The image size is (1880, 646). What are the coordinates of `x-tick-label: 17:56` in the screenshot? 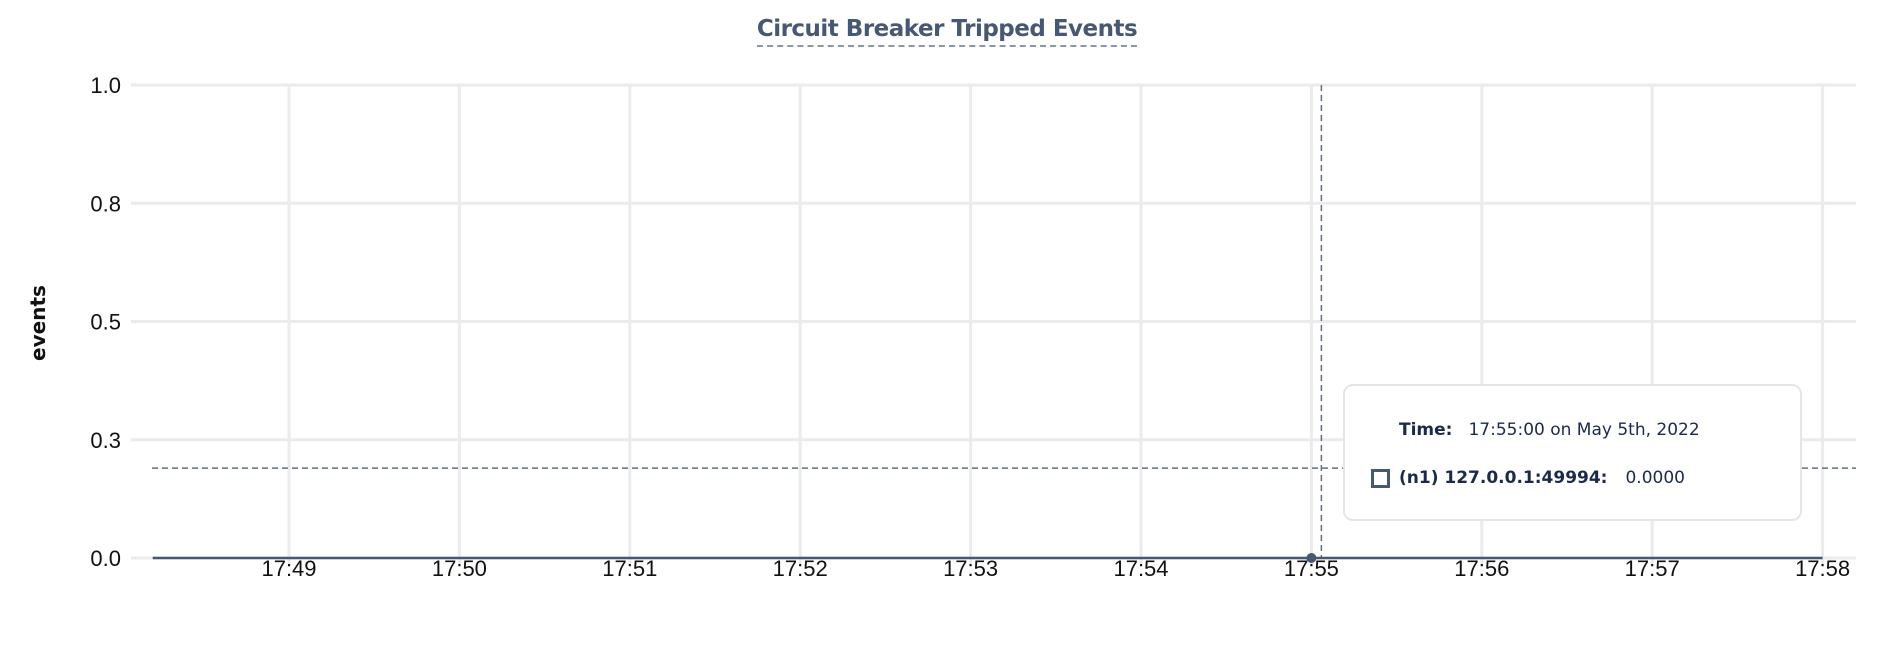 It's located at (1481, 568).